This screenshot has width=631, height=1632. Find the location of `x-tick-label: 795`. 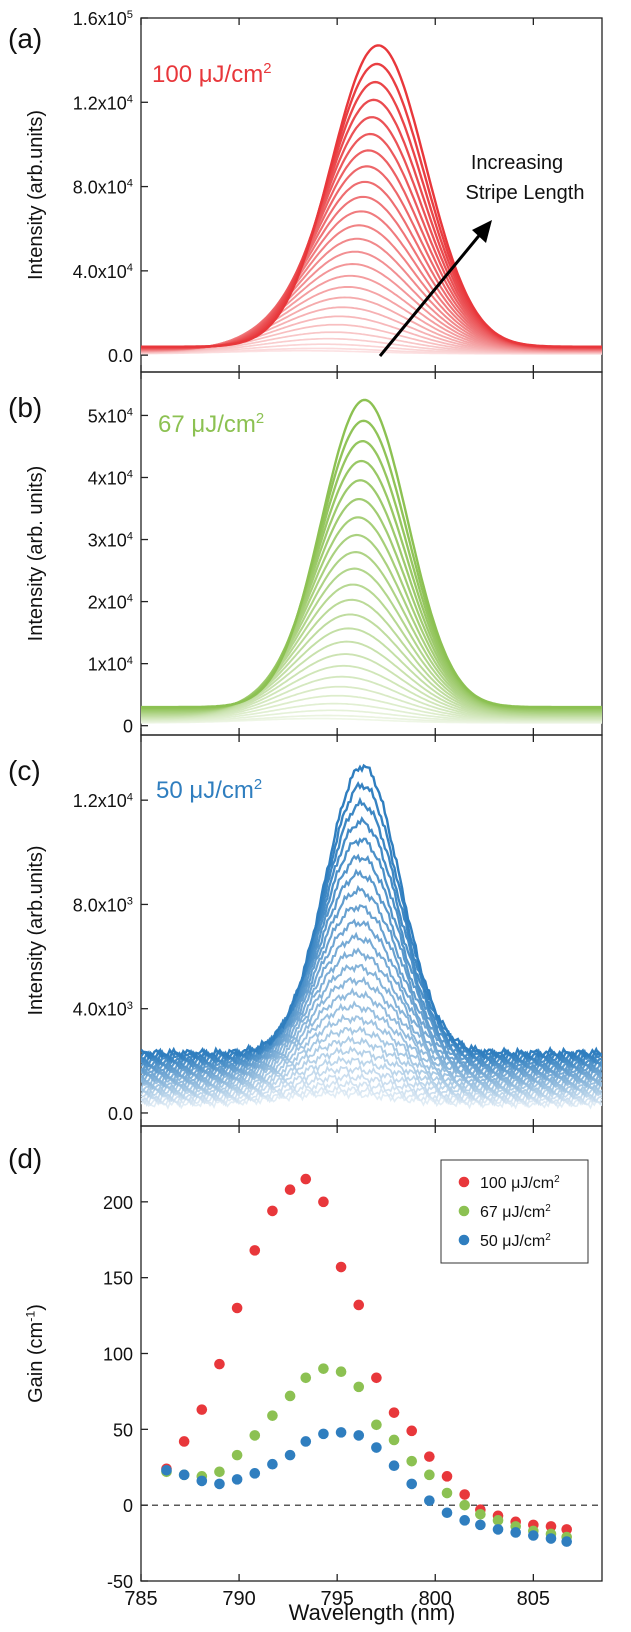

x-tick-label: 795 is located at coordinates (336, 1599).